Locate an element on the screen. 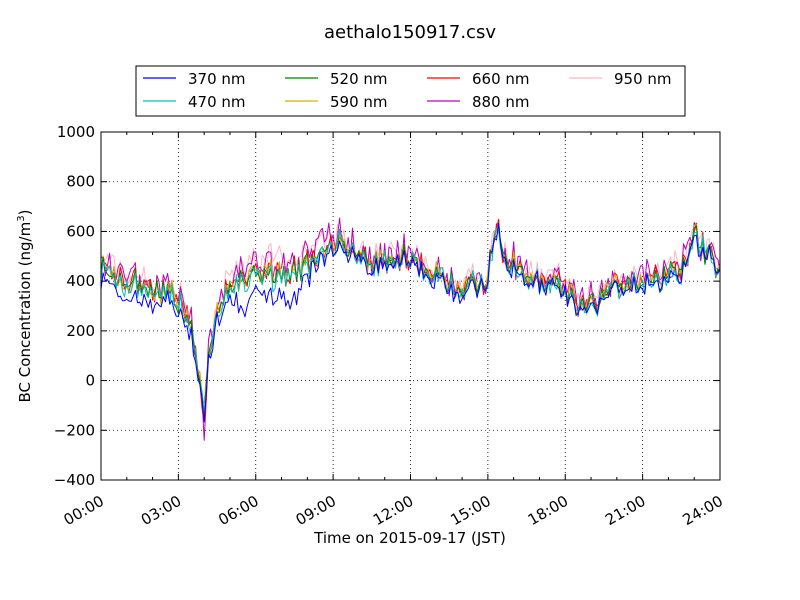 The image size is (800, 600). legend-entry: 590 nm is located at coordinates (336, 102).